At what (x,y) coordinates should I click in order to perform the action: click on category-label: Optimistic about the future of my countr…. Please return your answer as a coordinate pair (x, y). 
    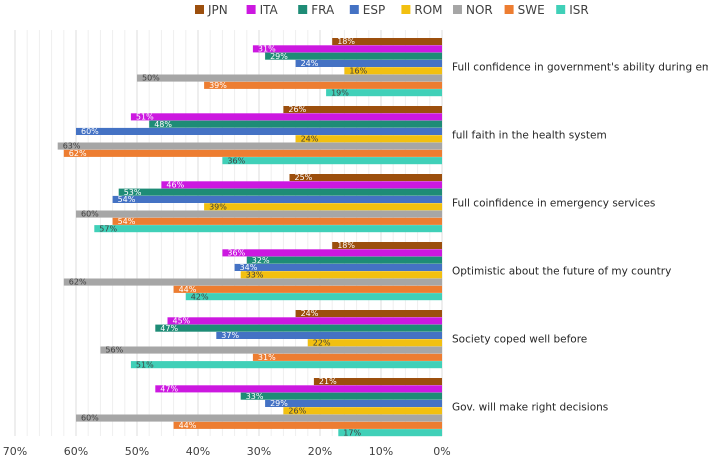
    Looking at the image, I should click on (561, 272).